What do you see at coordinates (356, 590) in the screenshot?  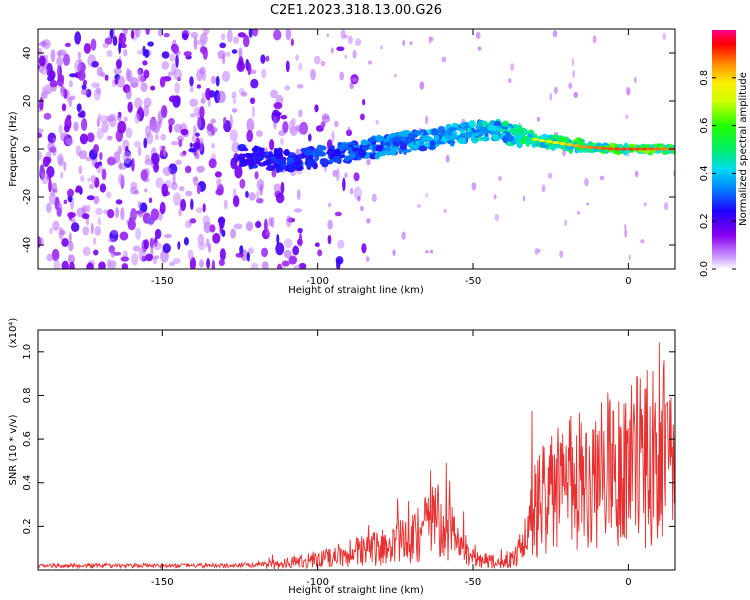 I see `bottom-x-axis-label: Height of straight line (km)` at bounding box center [356, 590].